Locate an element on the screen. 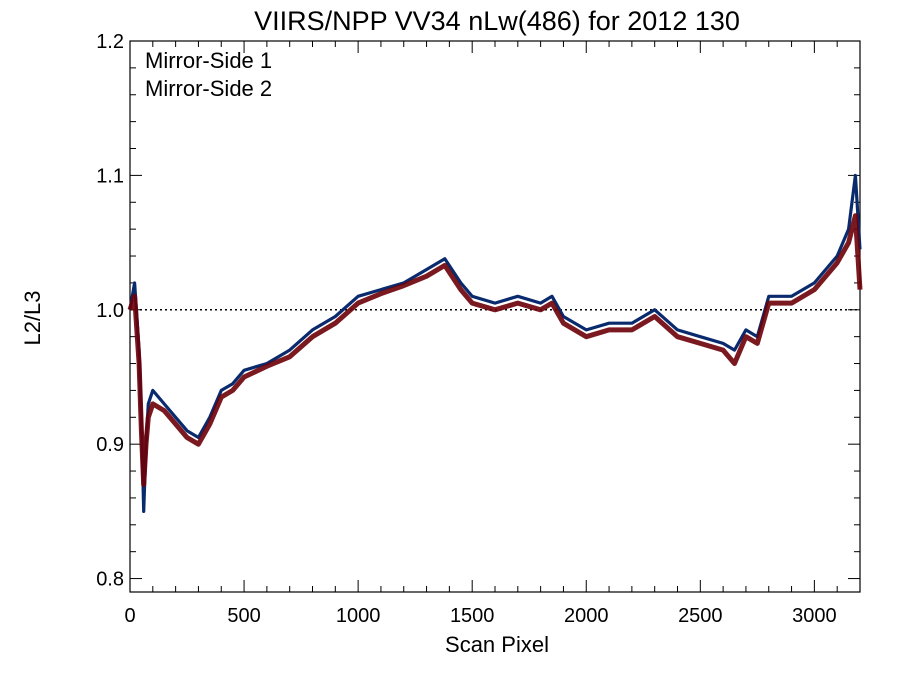  legend-entry-mirror-side-2: Mirror-Side 2 is located at coordinates (208, 88).